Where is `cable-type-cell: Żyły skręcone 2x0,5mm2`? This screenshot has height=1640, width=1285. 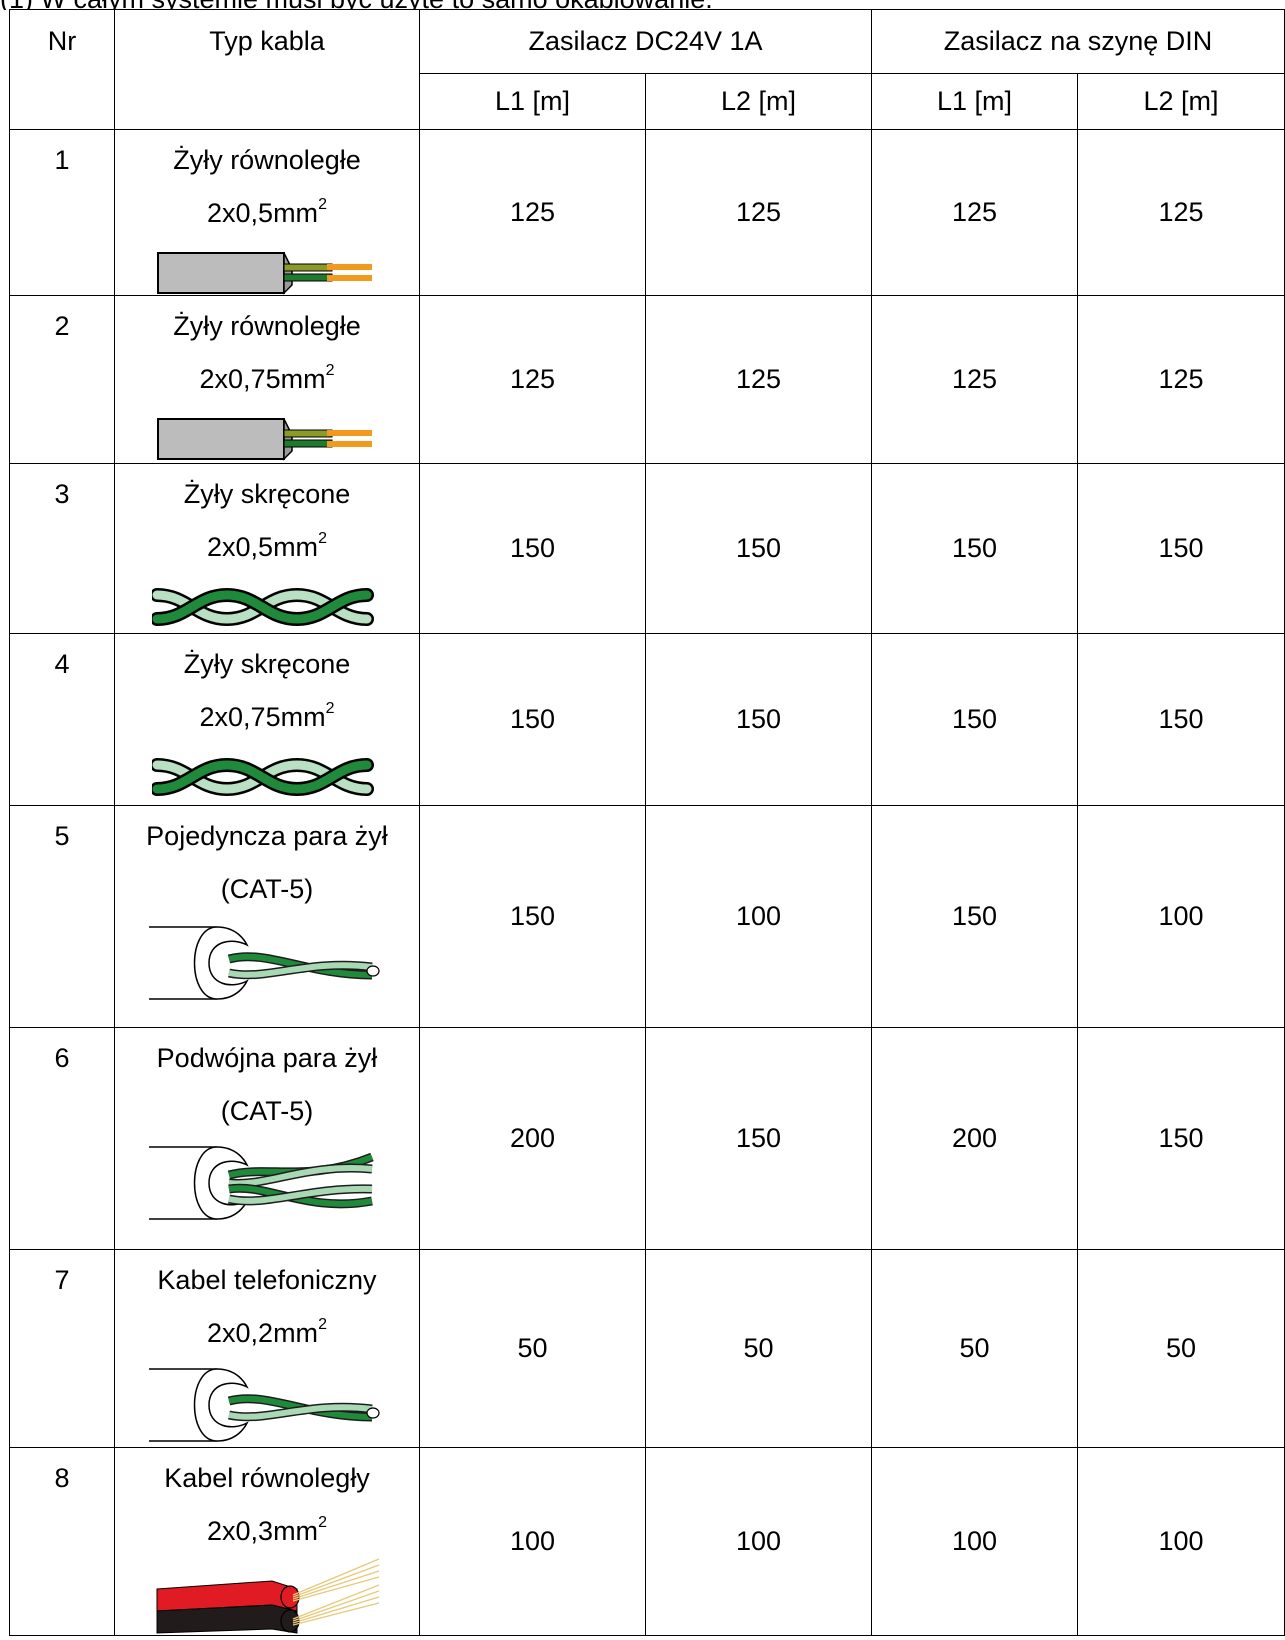
cable-type-cell: Żyły skręcone 2x0,5mm2 is located at coordinates (267, 548).